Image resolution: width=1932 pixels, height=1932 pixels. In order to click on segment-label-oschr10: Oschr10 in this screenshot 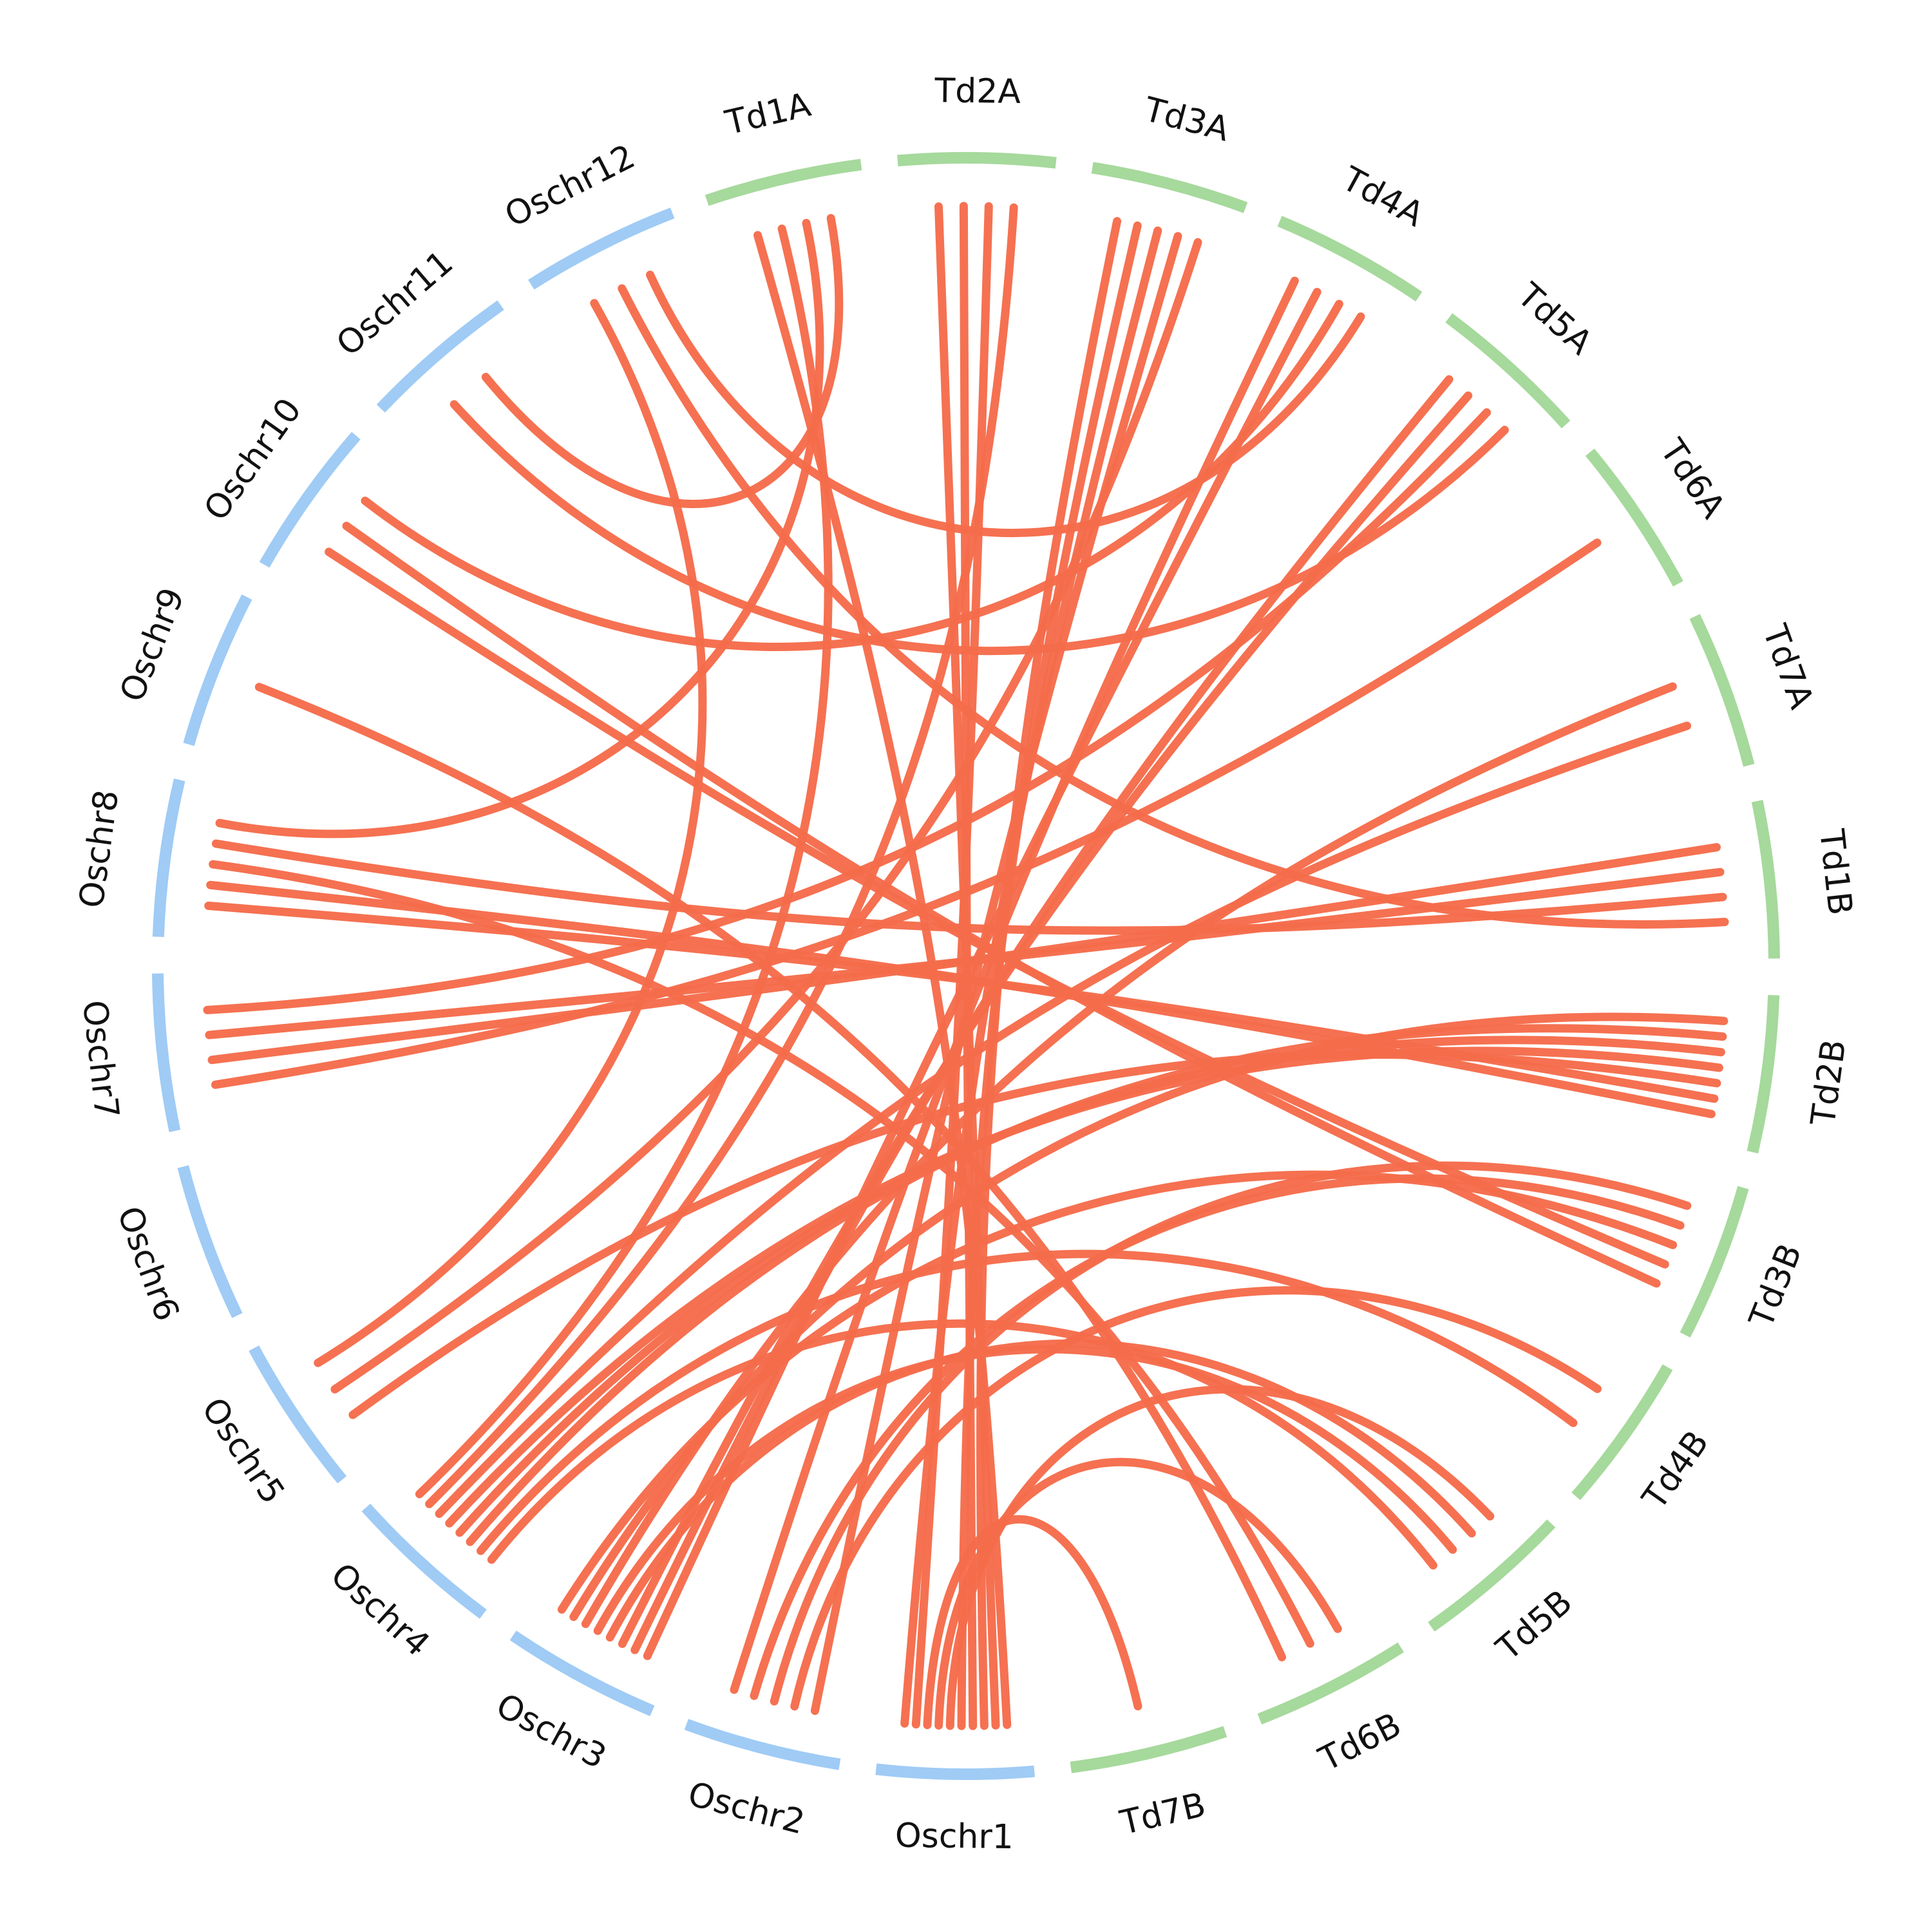, I will do `click(254, 460)`.